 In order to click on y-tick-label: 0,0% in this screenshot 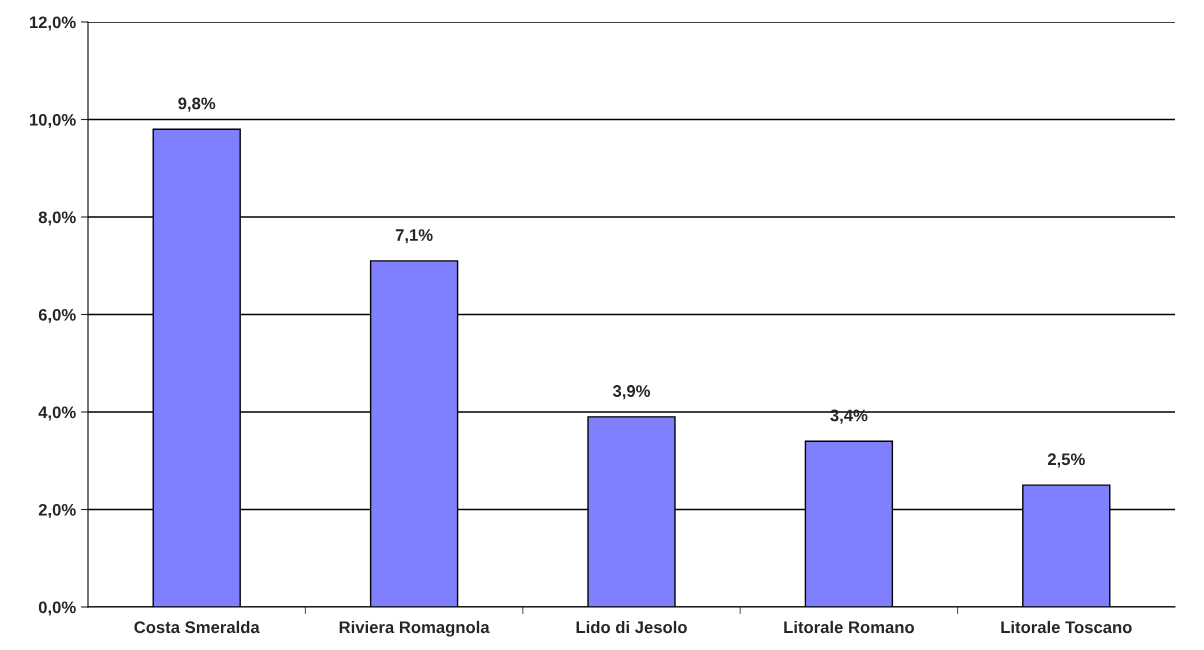, I will do `click(57, 608)`.